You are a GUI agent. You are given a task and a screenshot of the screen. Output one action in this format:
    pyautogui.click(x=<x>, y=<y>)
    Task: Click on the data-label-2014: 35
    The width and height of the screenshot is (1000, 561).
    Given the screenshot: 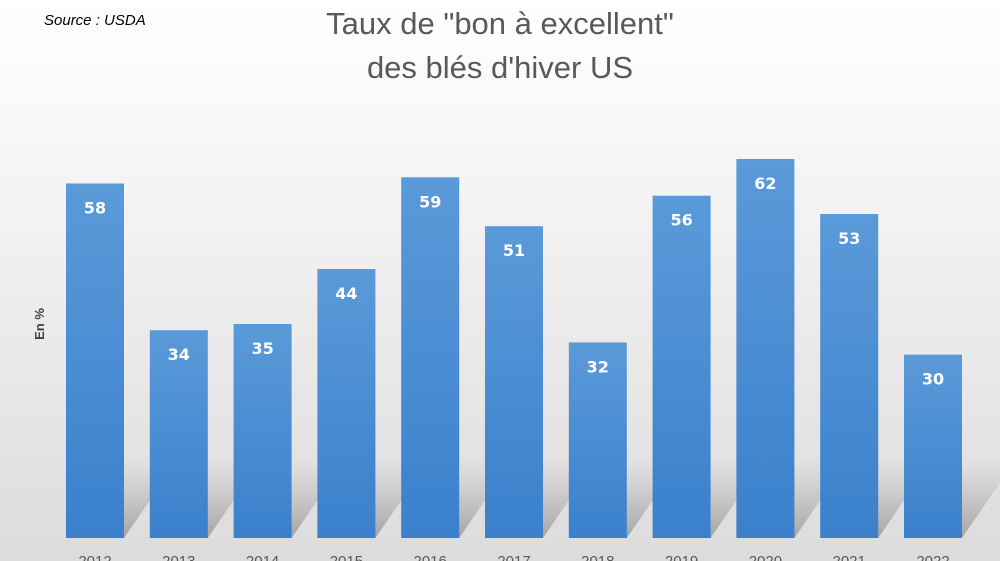 What is the action you would take?
    pyautogui.click(x=262, y=348)
    